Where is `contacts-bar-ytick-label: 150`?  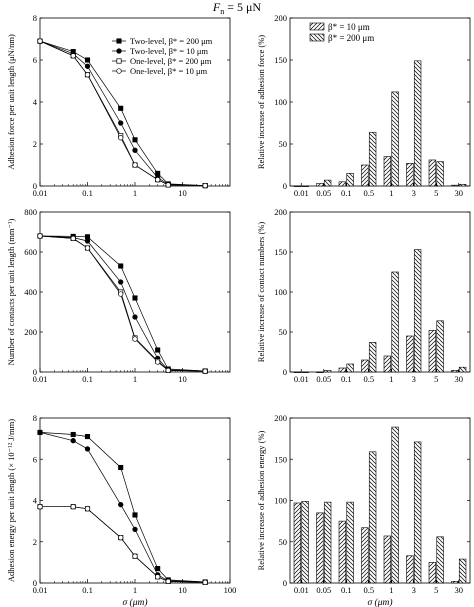 contacts-bar-ytick-label: 150 is located at coordinates (280, 252).